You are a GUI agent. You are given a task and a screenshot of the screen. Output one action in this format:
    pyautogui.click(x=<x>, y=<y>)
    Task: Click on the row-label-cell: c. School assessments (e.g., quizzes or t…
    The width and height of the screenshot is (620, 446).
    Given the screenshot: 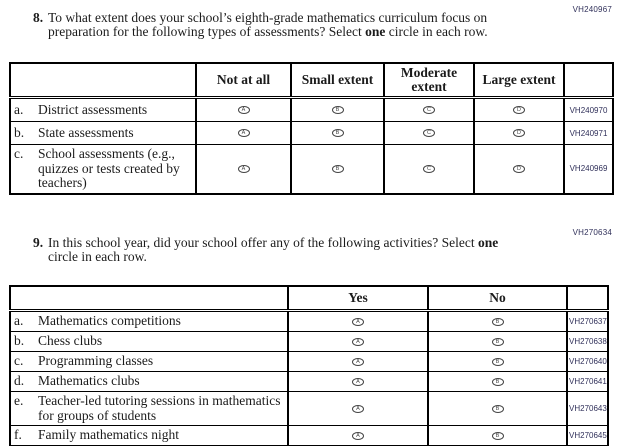 What is the action you would take?
    pyautogui.click(x=103, y=169)
    